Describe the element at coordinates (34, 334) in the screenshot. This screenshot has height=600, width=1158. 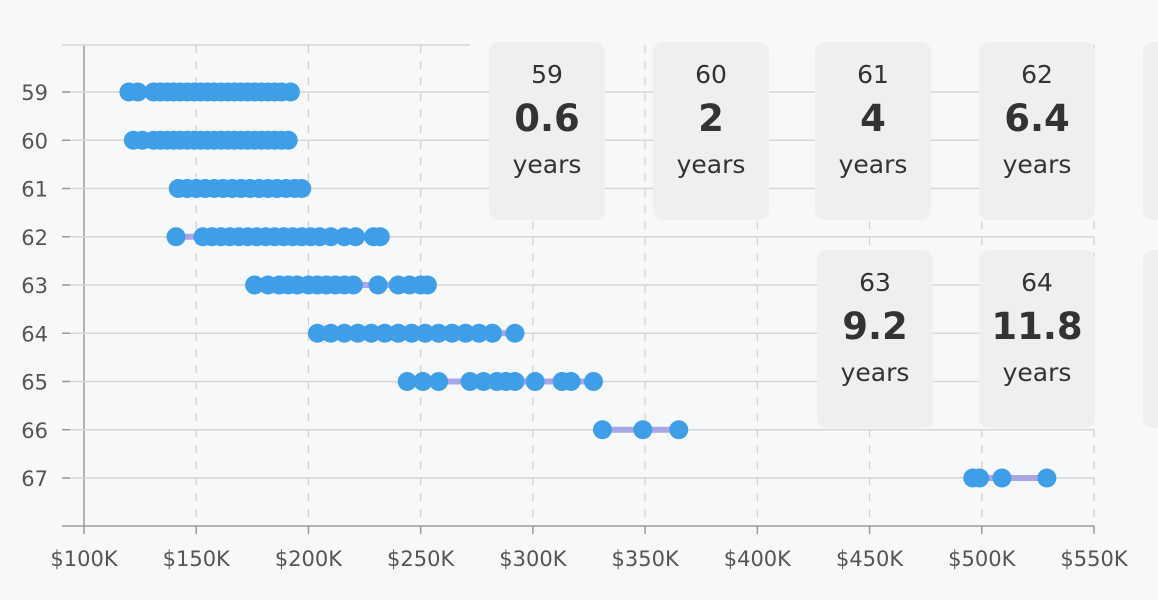
I see `y-tick-label: 64` at that location.